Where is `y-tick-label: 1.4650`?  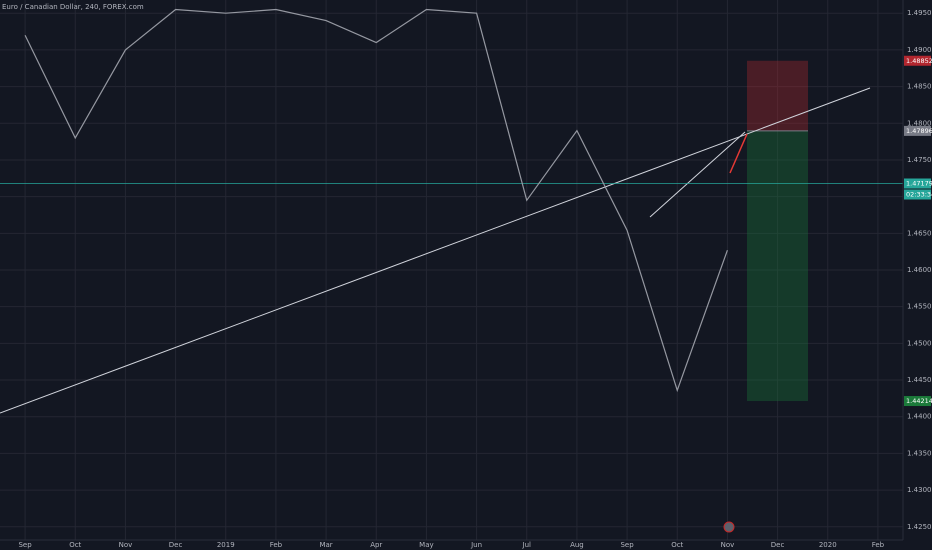
y-tick-label: 1.4650 is located at coordinates (919, 233).